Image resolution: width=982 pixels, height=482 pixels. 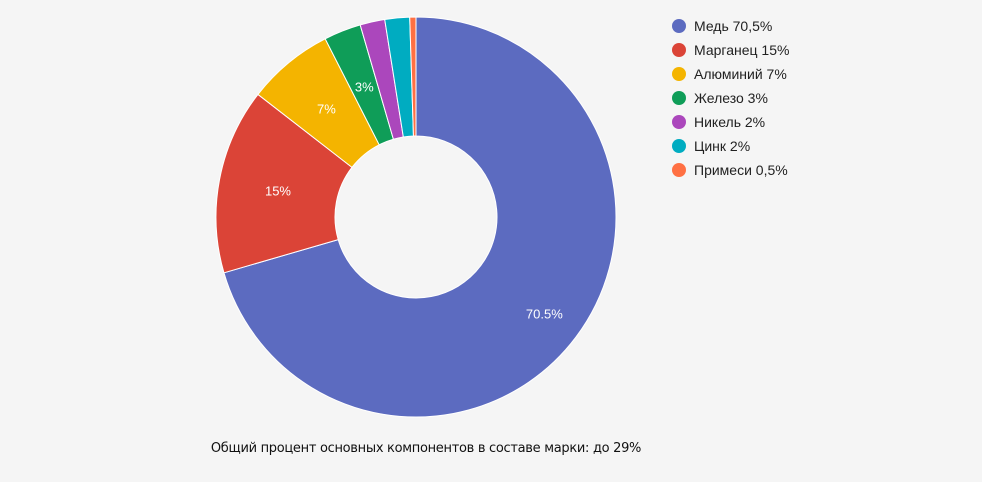 I want to click on legend-label: Примеси 0,5%, so click(x=741, y=170).